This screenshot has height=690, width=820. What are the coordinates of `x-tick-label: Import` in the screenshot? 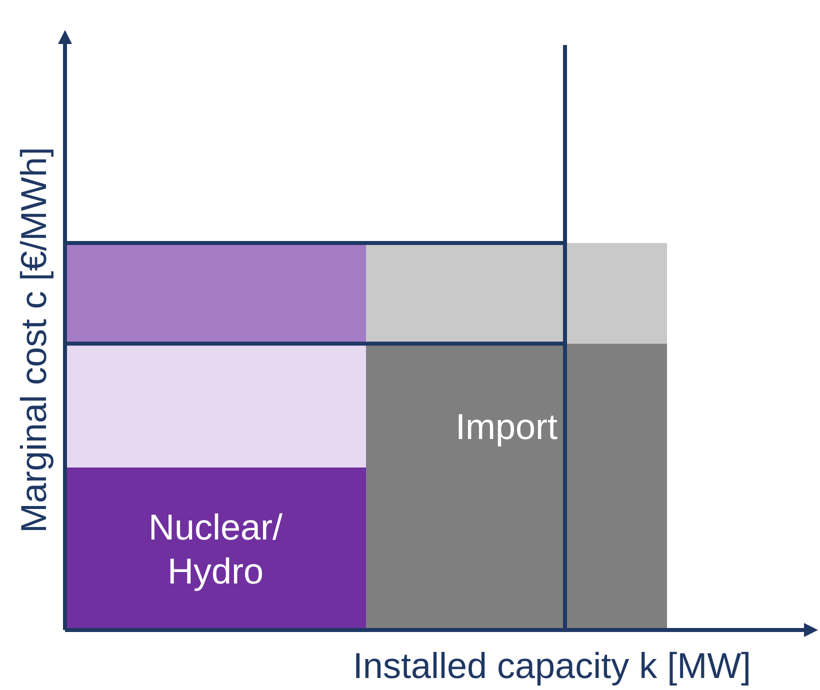 It's located at (506, 426).